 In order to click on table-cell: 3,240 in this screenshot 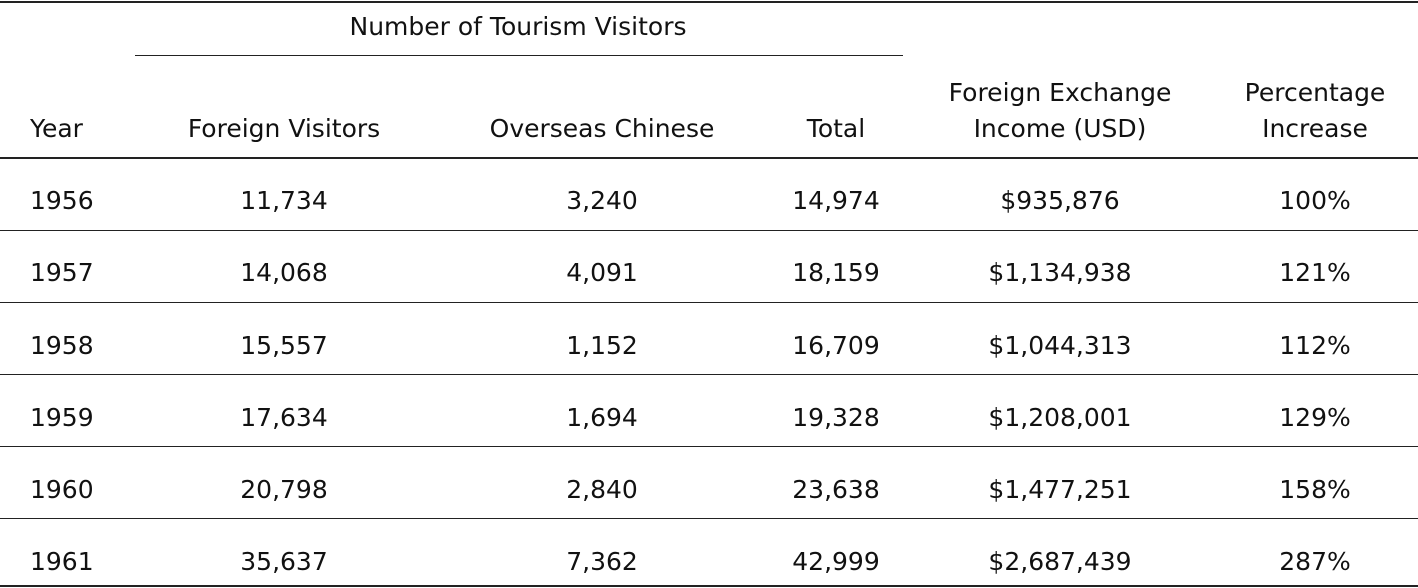, I will do `click(602, 200)`.